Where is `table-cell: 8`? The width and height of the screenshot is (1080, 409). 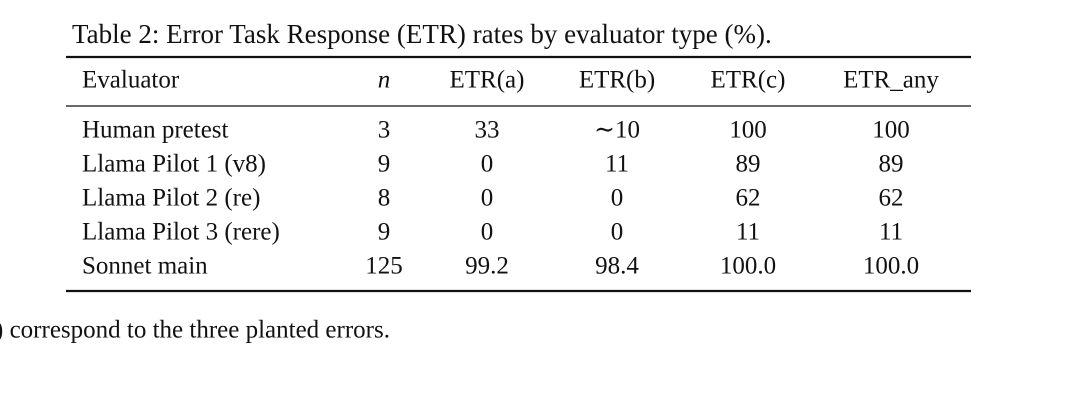 table-cell: 8 is located at coordinates (384, 198).